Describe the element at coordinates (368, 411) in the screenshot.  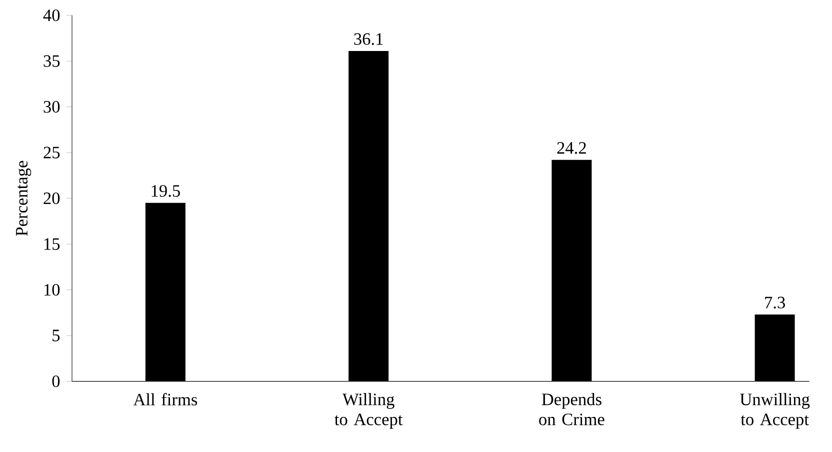
I see `x-tick-label: Willing to Accept` at that location.